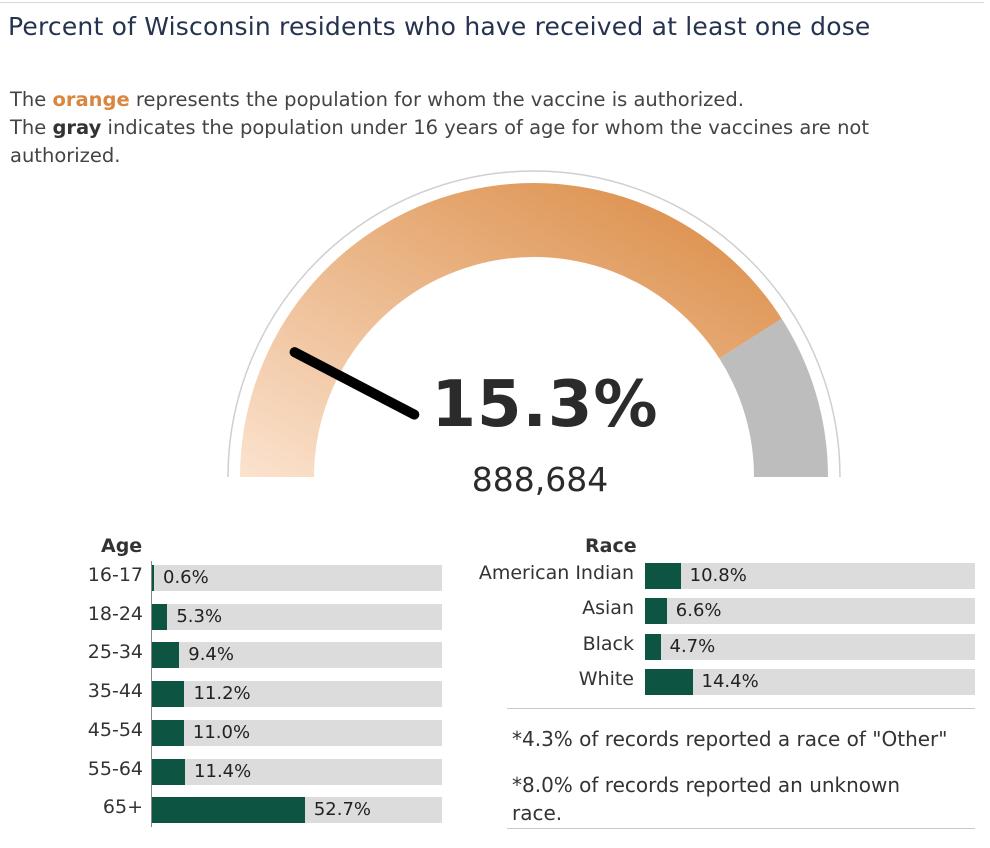  Describe the element at coordinates (115, 652) in the screenshot. I see `age-label: 25-34` at that location.